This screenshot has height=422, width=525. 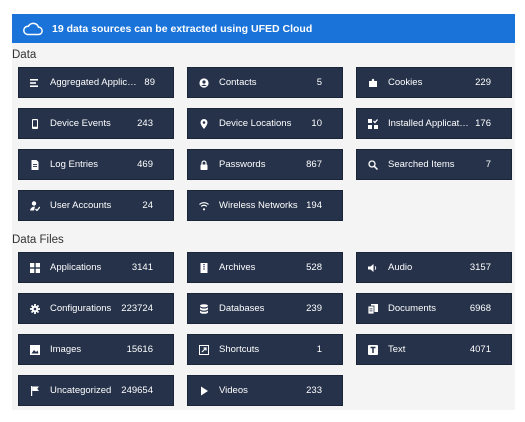 What do you see at coordinates (204, 206) in the screenshot?
I see `wifi-icon` at bounding box center [204, 206].